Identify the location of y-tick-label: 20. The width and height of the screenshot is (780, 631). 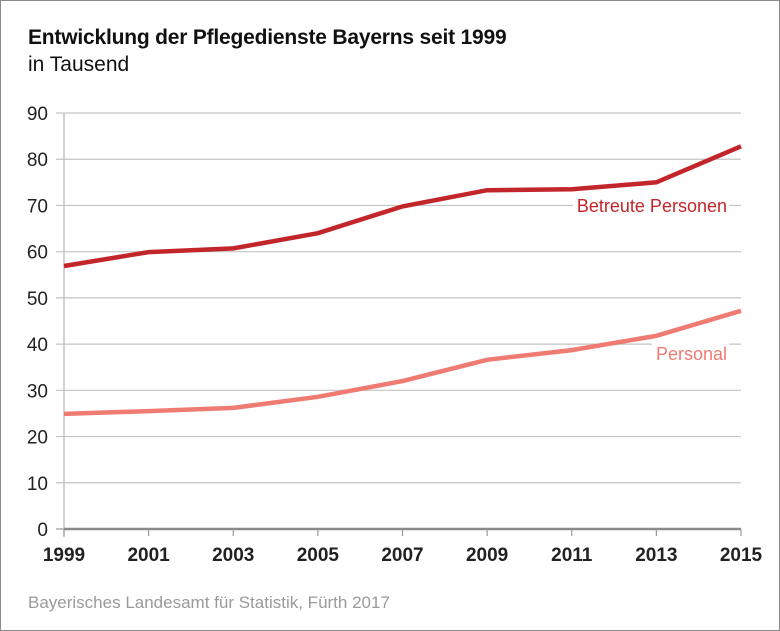
(37, 438).